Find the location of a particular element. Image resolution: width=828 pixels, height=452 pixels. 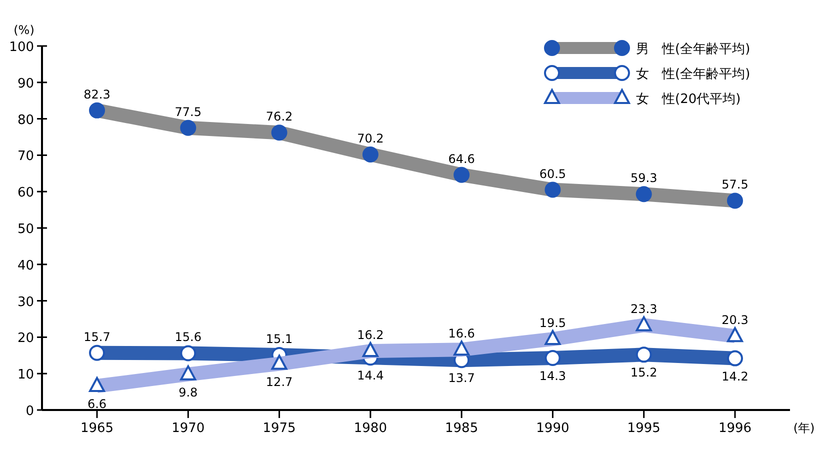

x-tick-label: 1970 is located at coordinates (188, 428).